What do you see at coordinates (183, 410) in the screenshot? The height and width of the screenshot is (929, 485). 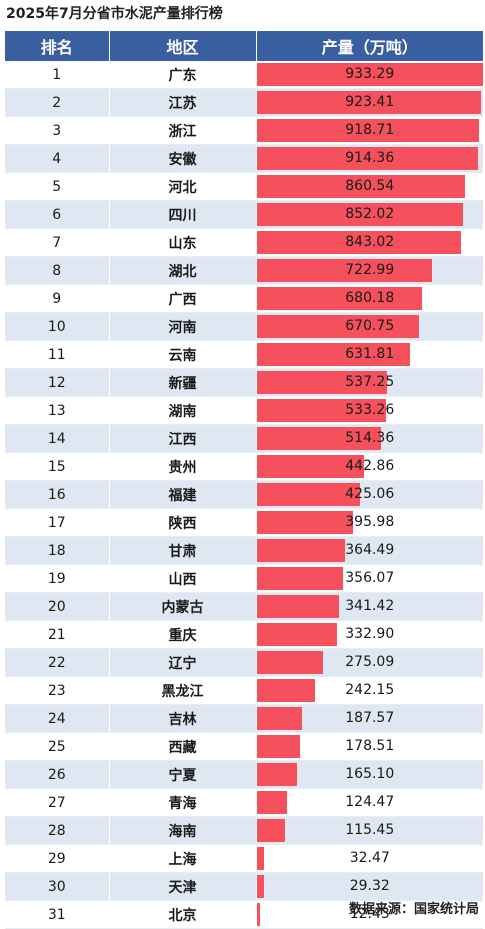 I see `region-cell: 湖南` at bounding box center [183, 410].